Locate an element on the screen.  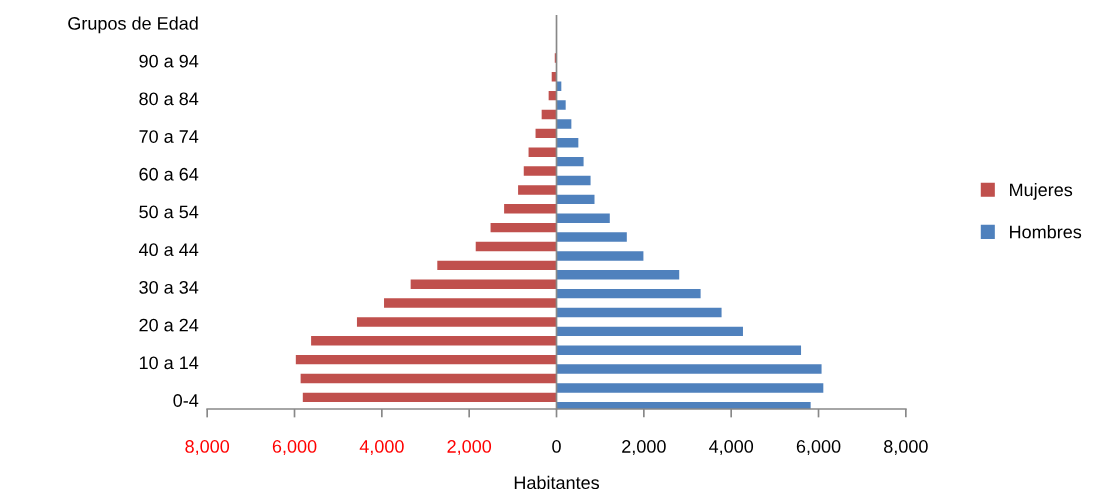
y-tick-label: 20 a 24 is located at coordinates (169, 325).